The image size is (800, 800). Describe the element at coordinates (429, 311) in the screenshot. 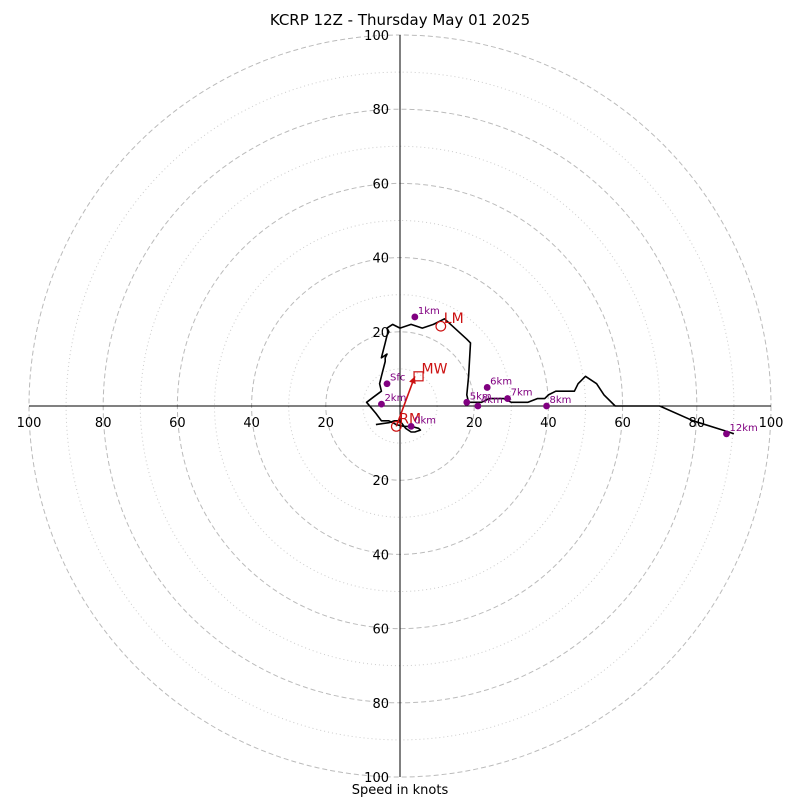

I see `height-label-1km: 1km` at that location.